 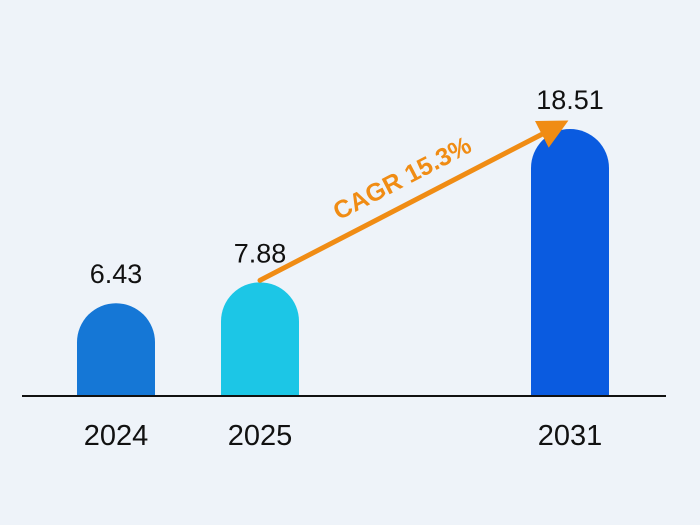 I want to click on cagr-annotation: CAGR 15.3%, so click(x=413, y=201).